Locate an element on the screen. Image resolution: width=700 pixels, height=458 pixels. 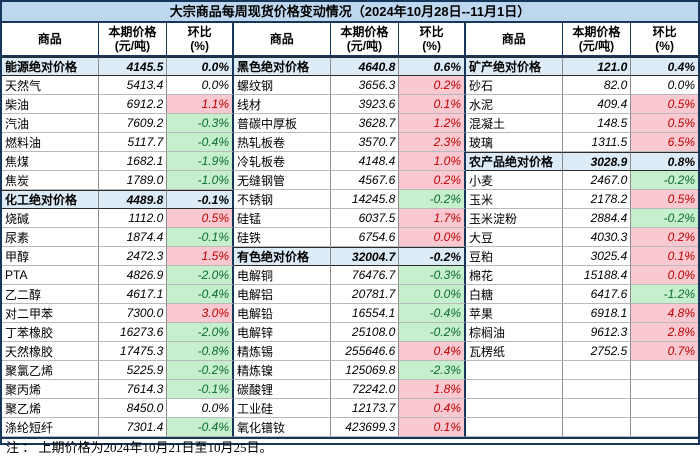
pct-change: 2.3% is located at coordinates (432, 142).